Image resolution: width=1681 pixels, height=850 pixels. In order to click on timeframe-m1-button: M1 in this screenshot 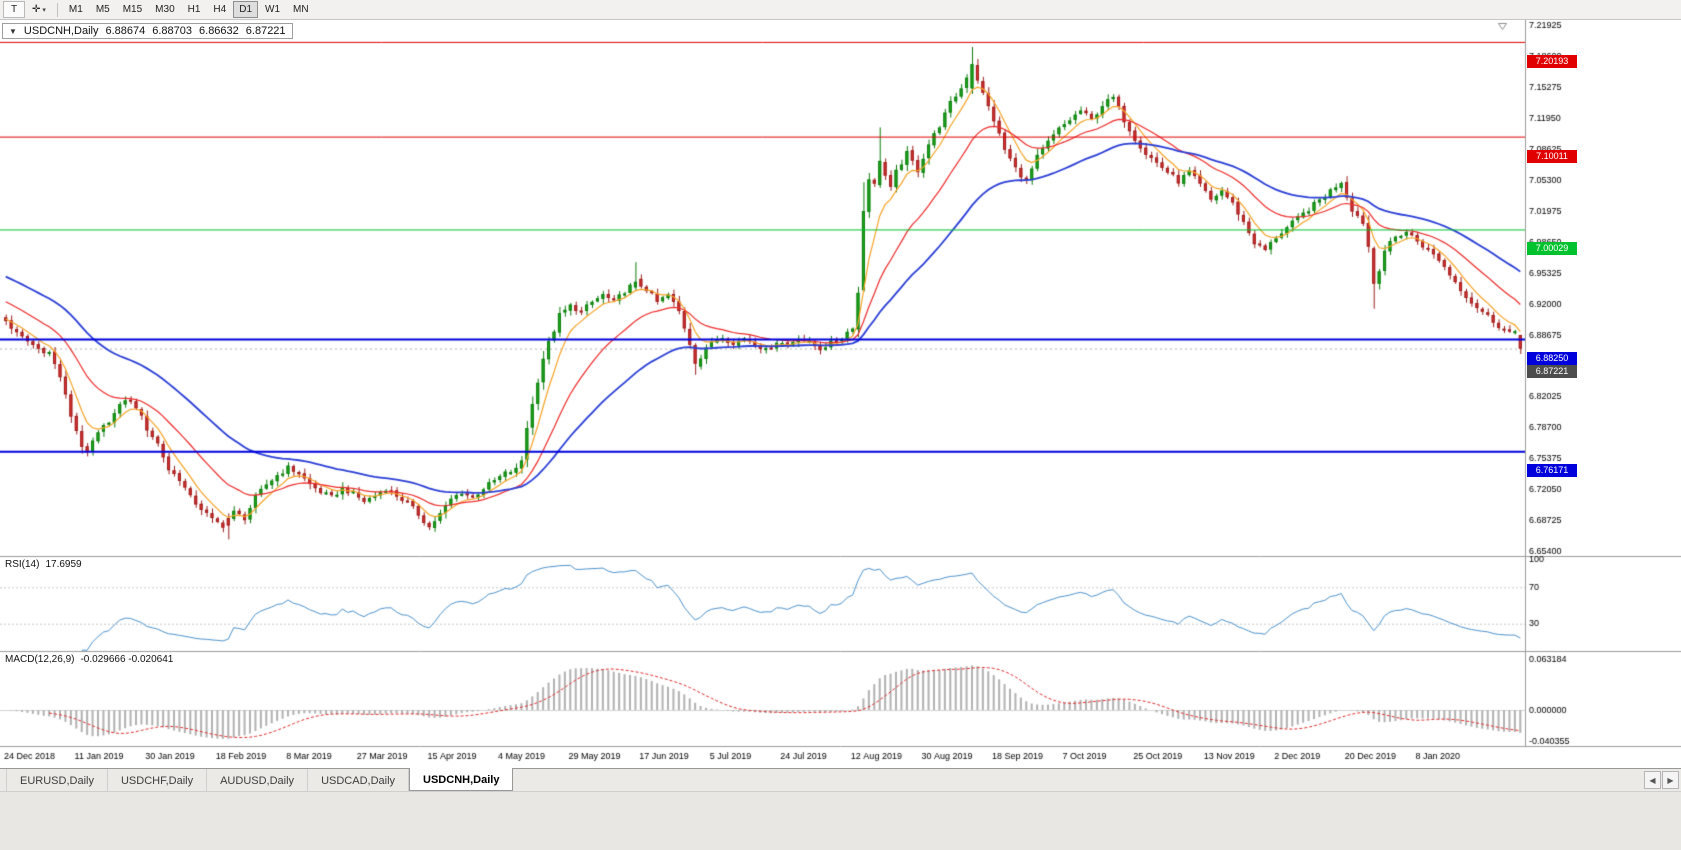, I will do `click(76, 9)`.